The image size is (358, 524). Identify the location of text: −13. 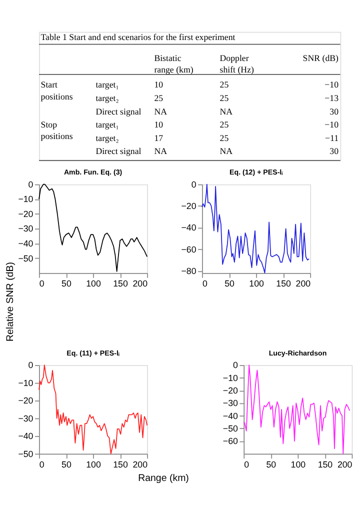
(332, 98).